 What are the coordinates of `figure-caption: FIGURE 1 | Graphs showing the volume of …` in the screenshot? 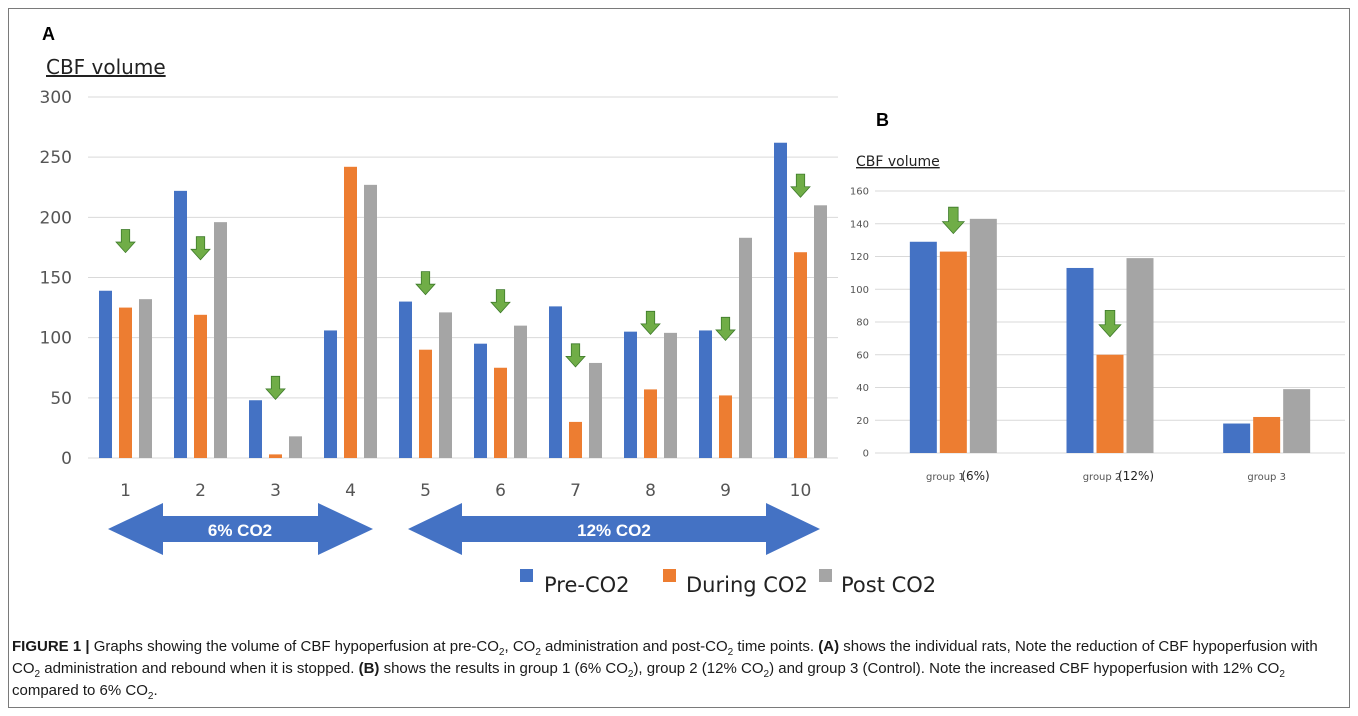 It's located at (677, 669).